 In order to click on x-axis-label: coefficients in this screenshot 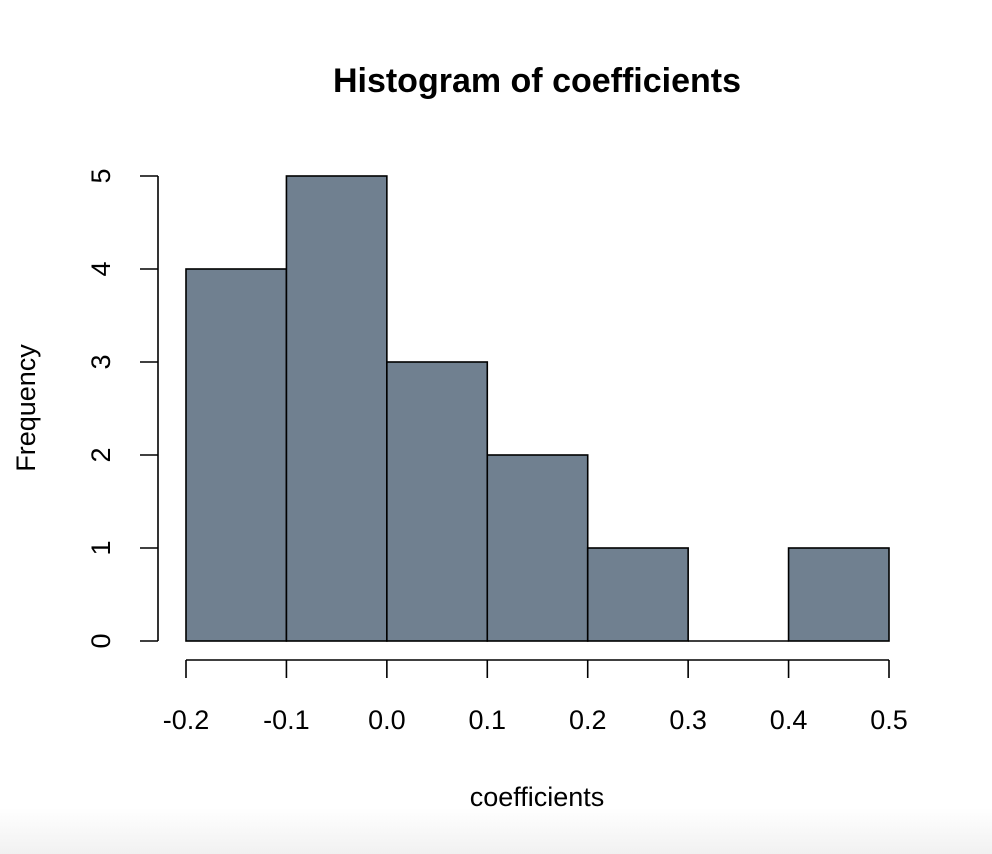, I will do `click(537, 797)`.